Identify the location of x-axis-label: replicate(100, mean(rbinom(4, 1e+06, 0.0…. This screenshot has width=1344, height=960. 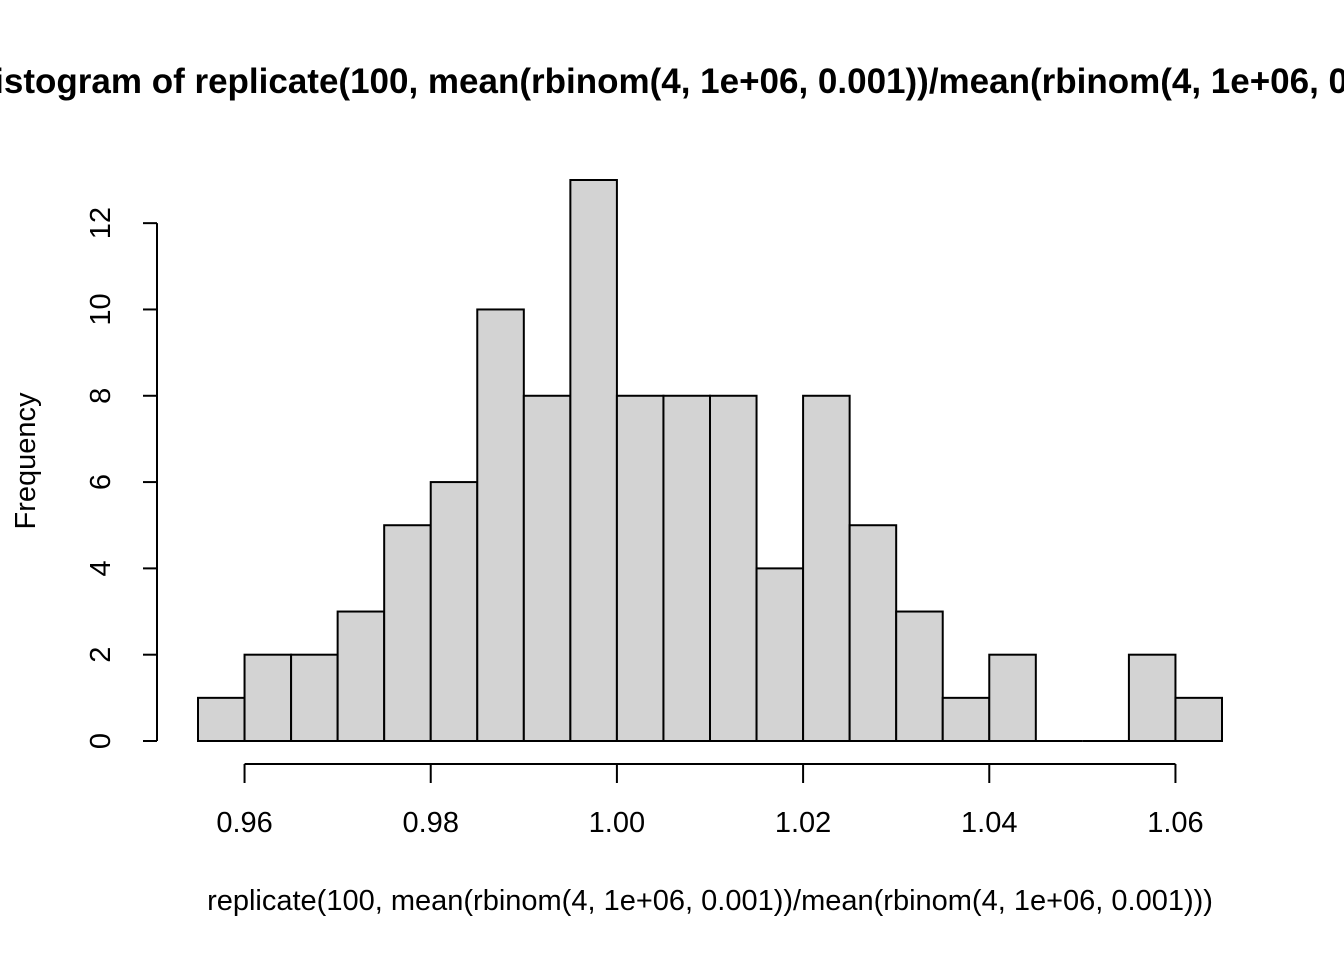
(710, 901).